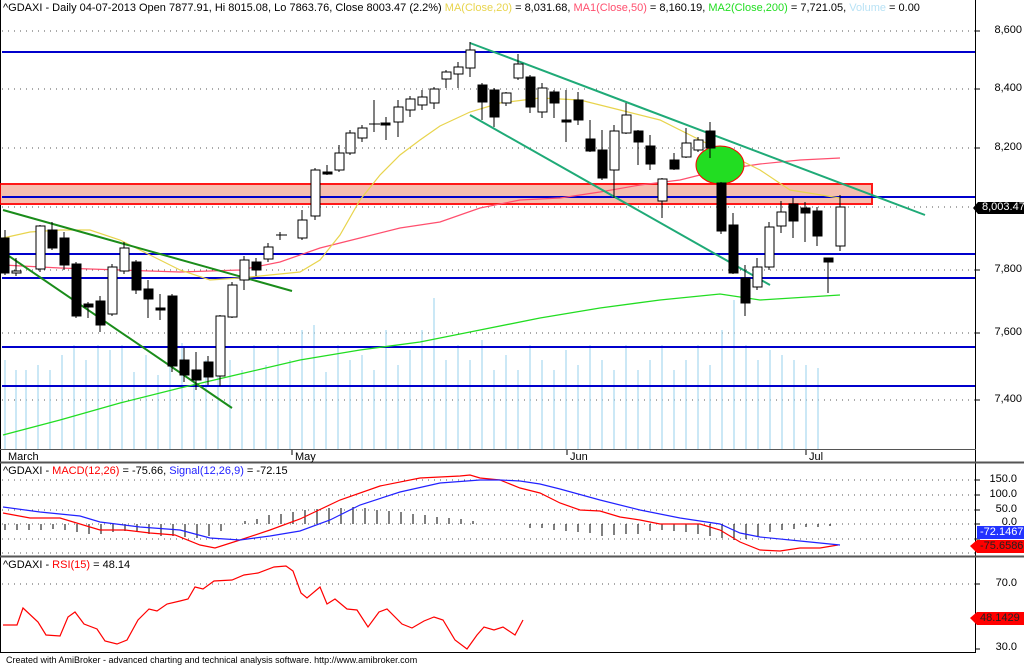 This screenshot has height=668, width=1024. I want to click on macd-line, so click(420, 513).